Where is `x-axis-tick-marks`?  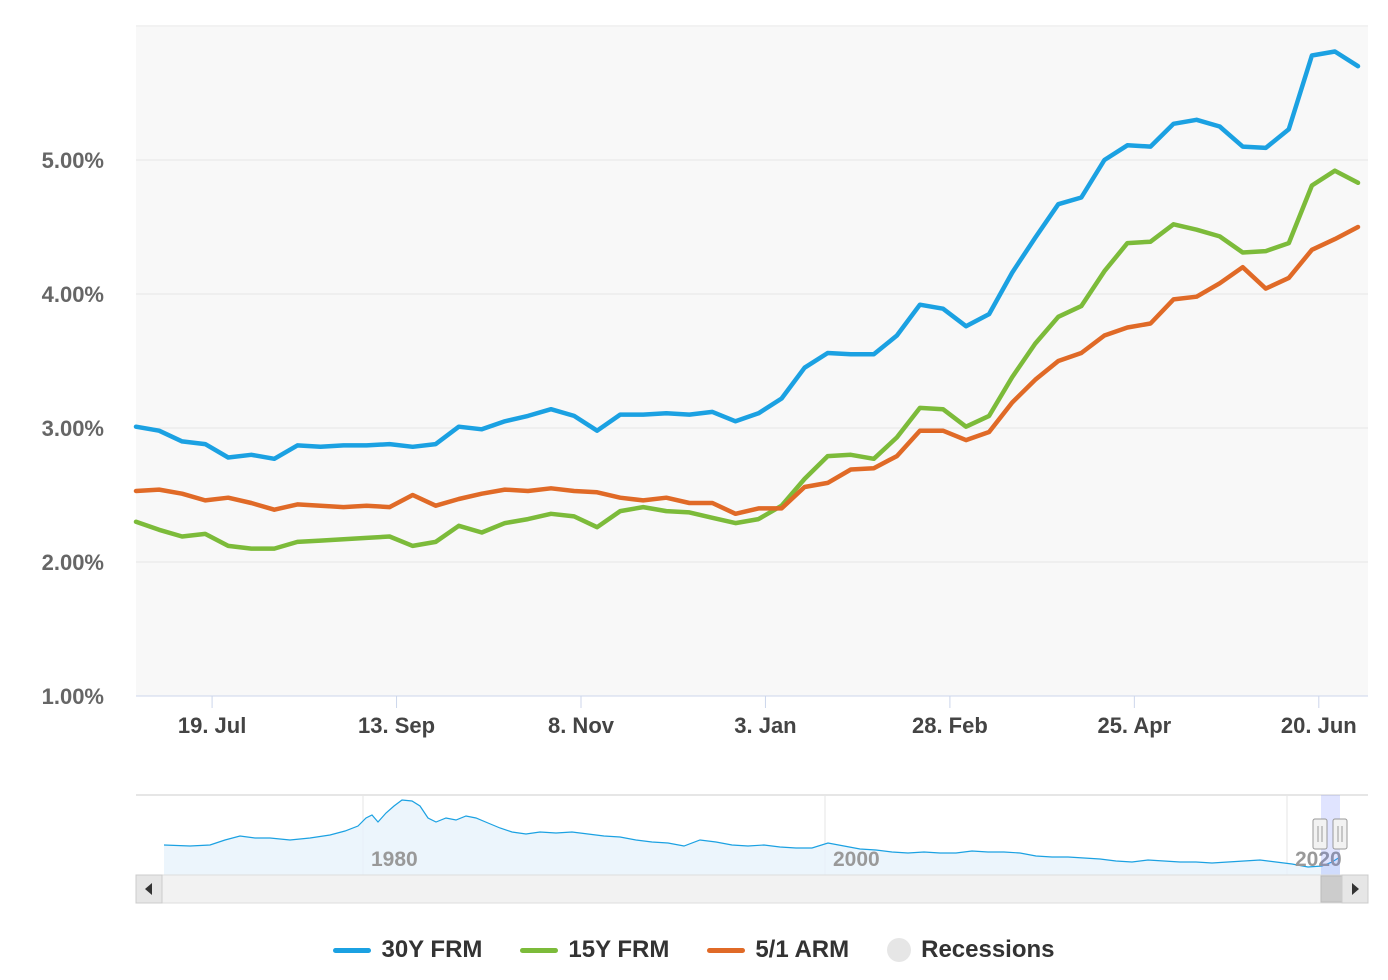
x-axis-tick-marks is located at coordinates (765, 702).